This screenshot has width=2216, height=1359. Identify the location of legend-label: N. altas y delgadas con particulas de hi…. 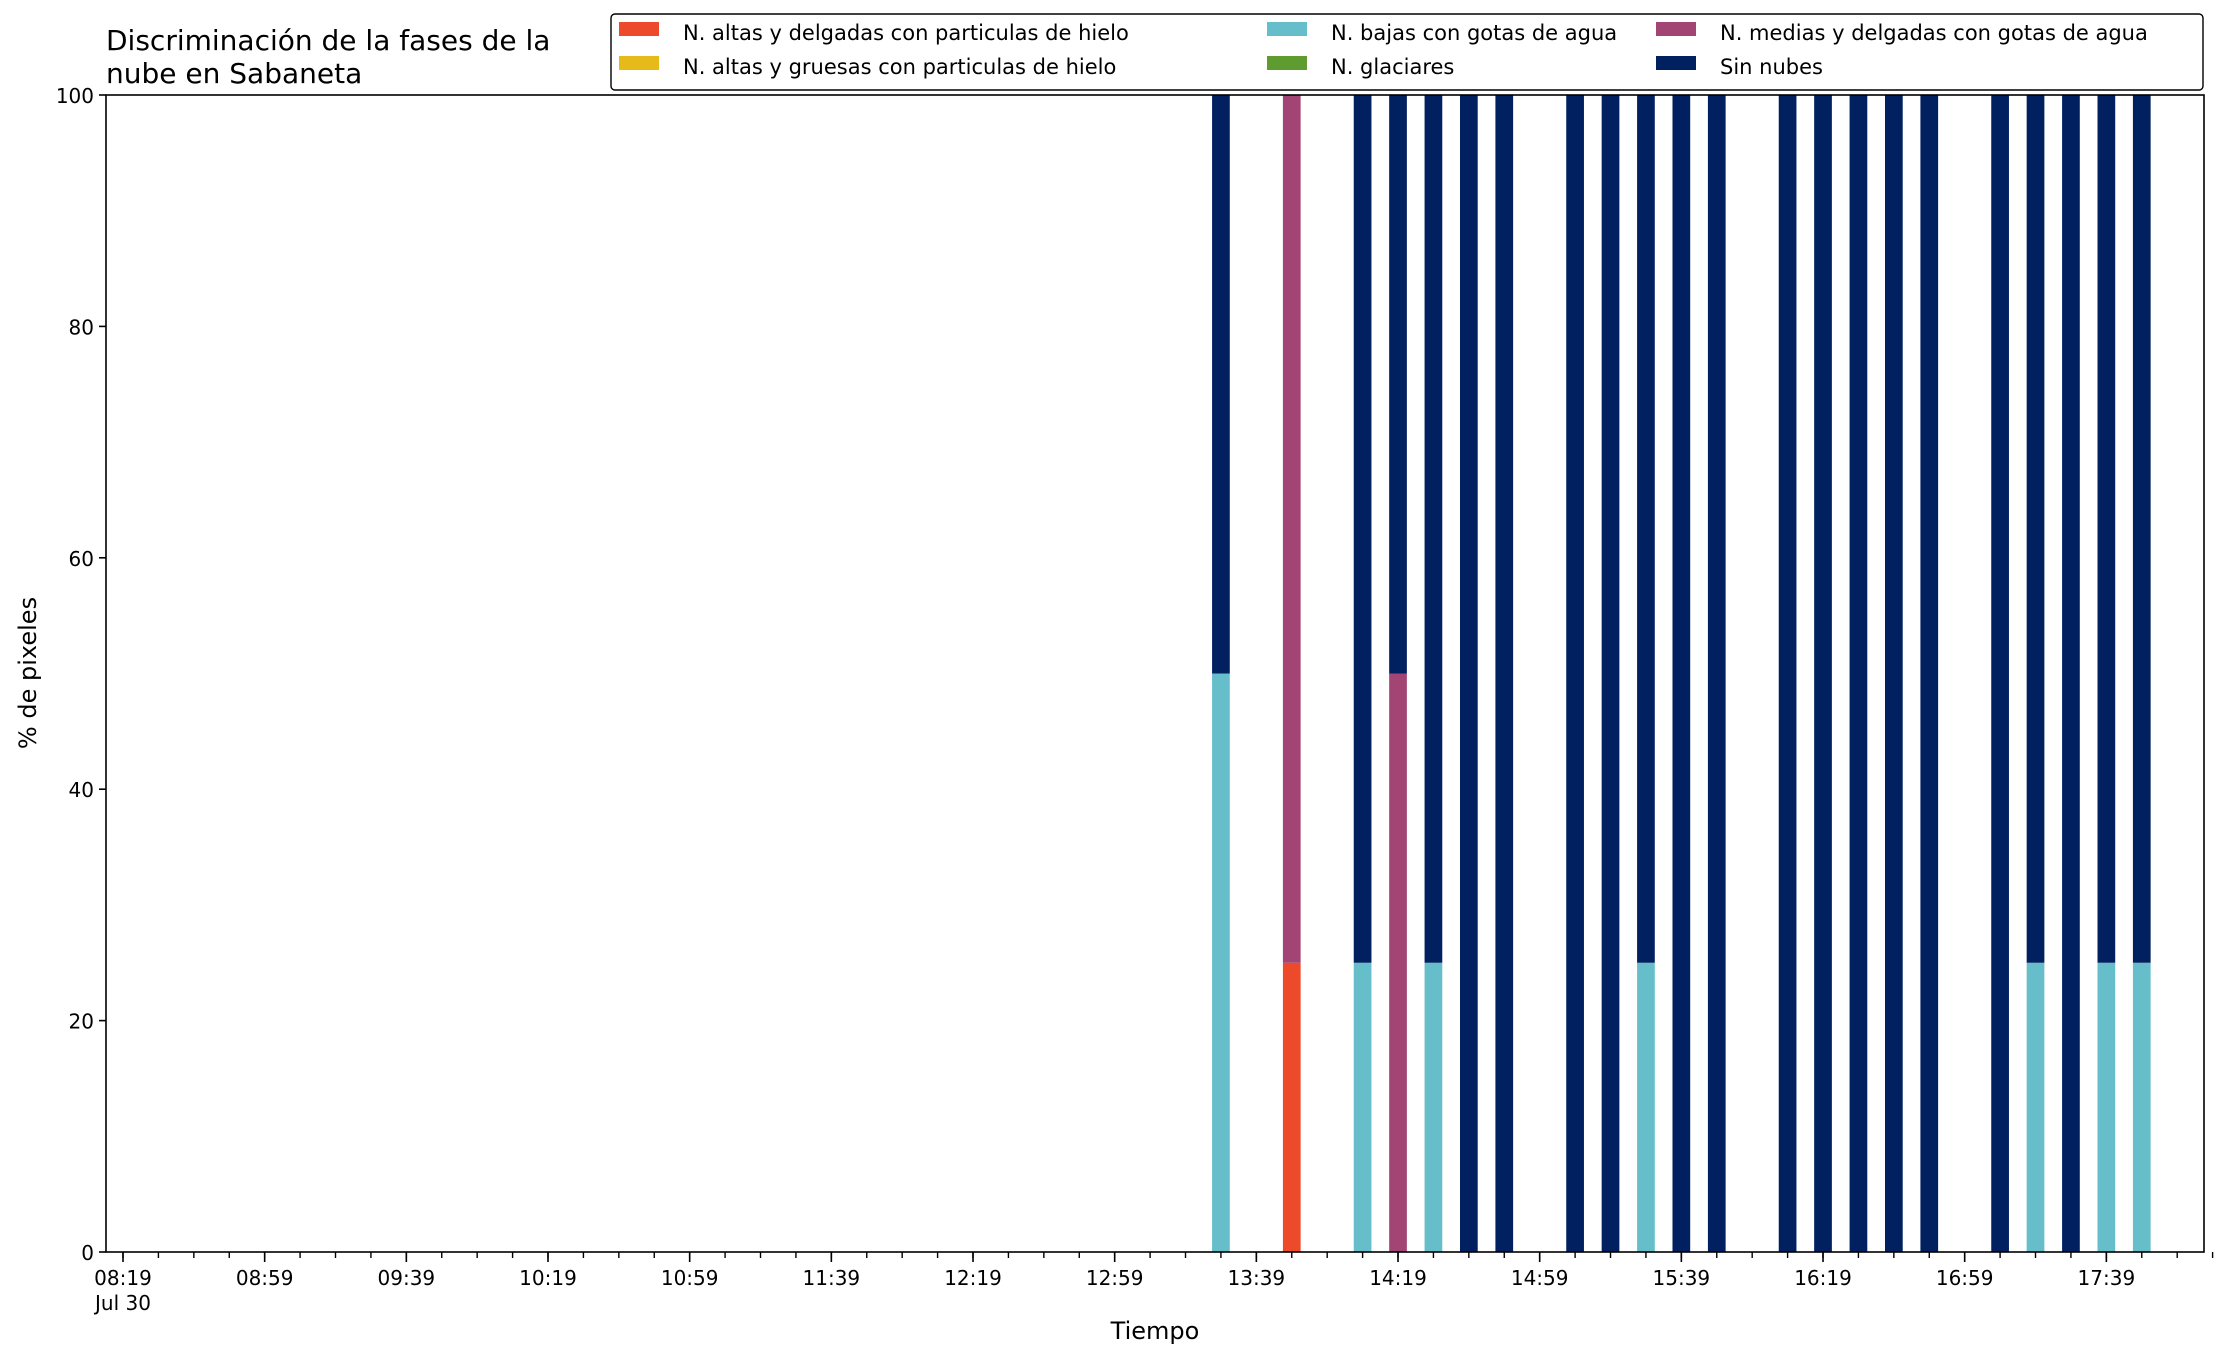
(906, 33).